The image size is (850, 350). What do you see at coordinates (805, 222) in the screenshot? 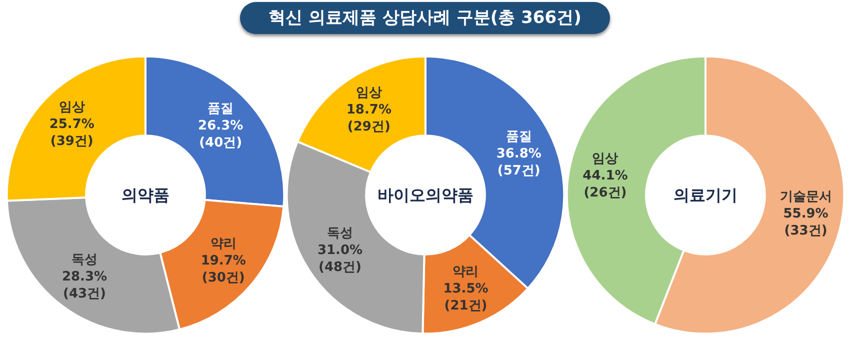
I see `data-label: 55.9% (33건)` at bounding box center [805, 222].